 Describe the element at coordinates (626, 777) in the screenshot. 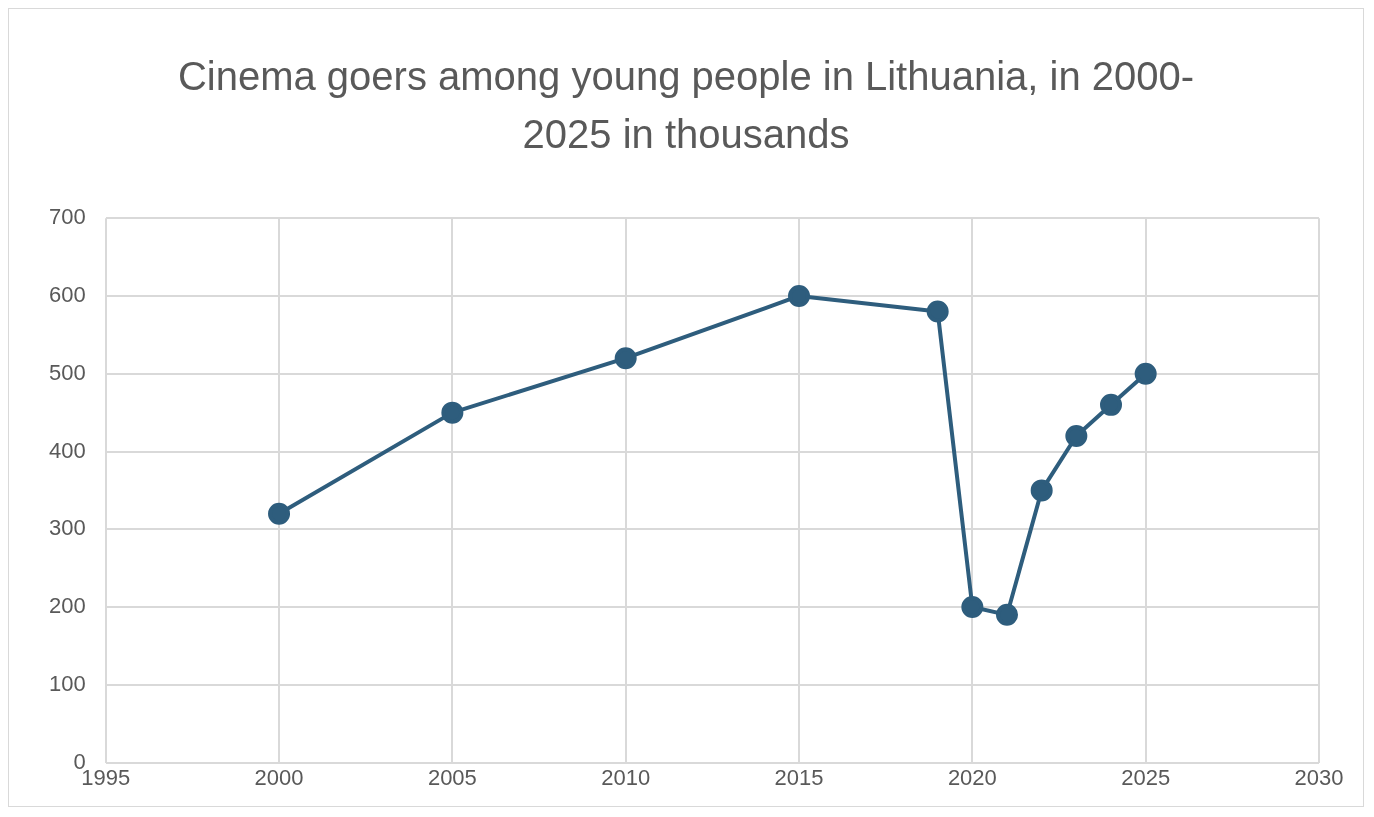

I see `x-tick-label: 2010` at that location.